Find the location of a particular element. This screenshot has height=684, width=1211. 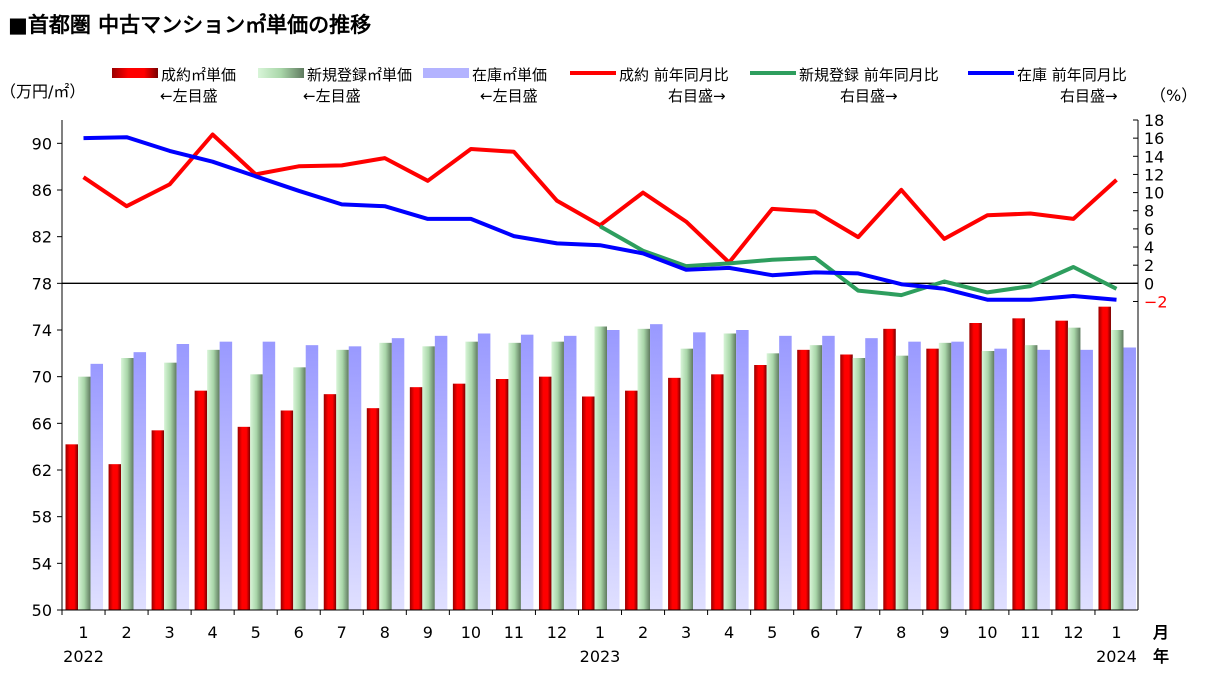

right-tick-label: 14 is located at coordinates (1154, 156).